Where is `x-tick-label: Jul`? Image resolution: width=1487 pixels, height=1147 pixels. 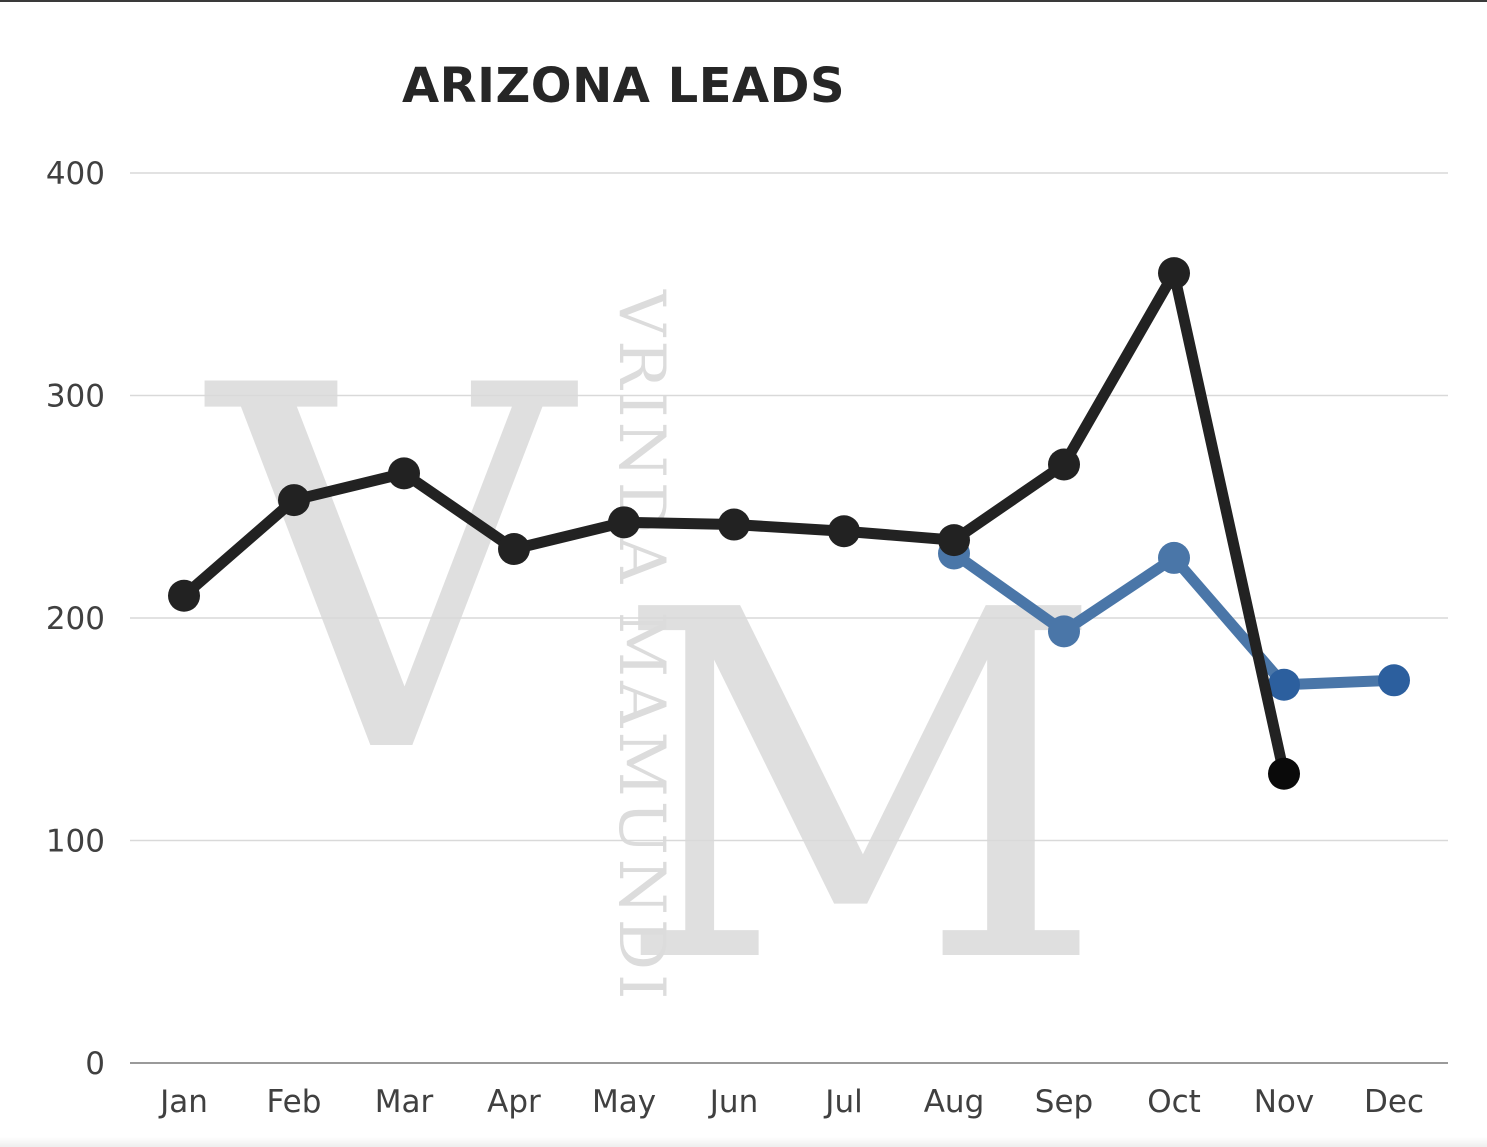
x-tick-label: Jul is located at coordinates (842, 1102).